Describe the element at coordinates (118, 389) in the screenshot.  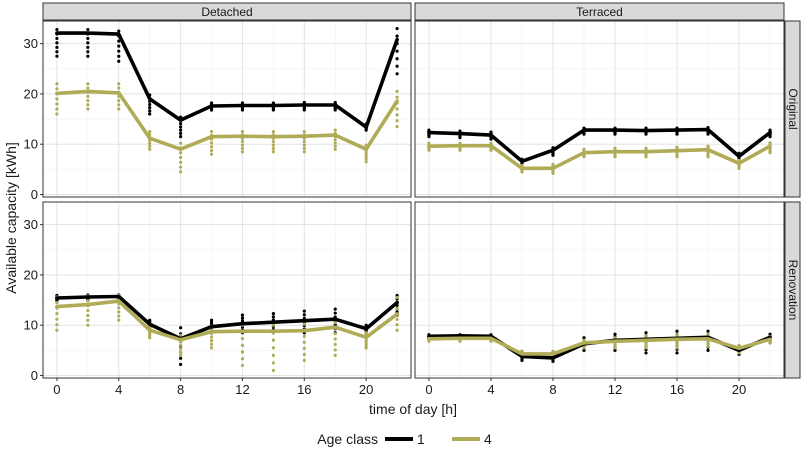
I see `x-tick-label: 4` at that location.